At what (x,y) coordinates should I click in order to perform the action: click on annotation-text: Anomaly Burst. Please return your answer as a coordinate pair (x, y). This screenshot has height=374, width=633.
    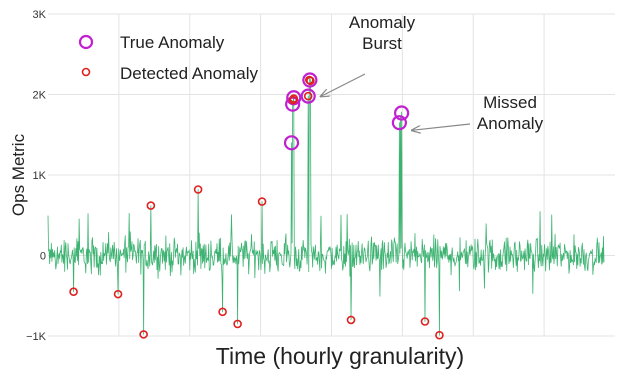
    Looking at the image, I should click on (382, 33).